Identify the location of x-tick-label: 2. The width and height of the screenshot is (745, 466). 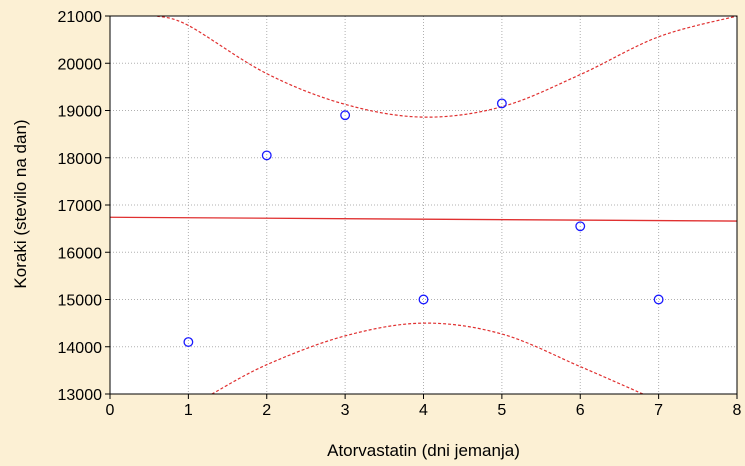
(266, 410).